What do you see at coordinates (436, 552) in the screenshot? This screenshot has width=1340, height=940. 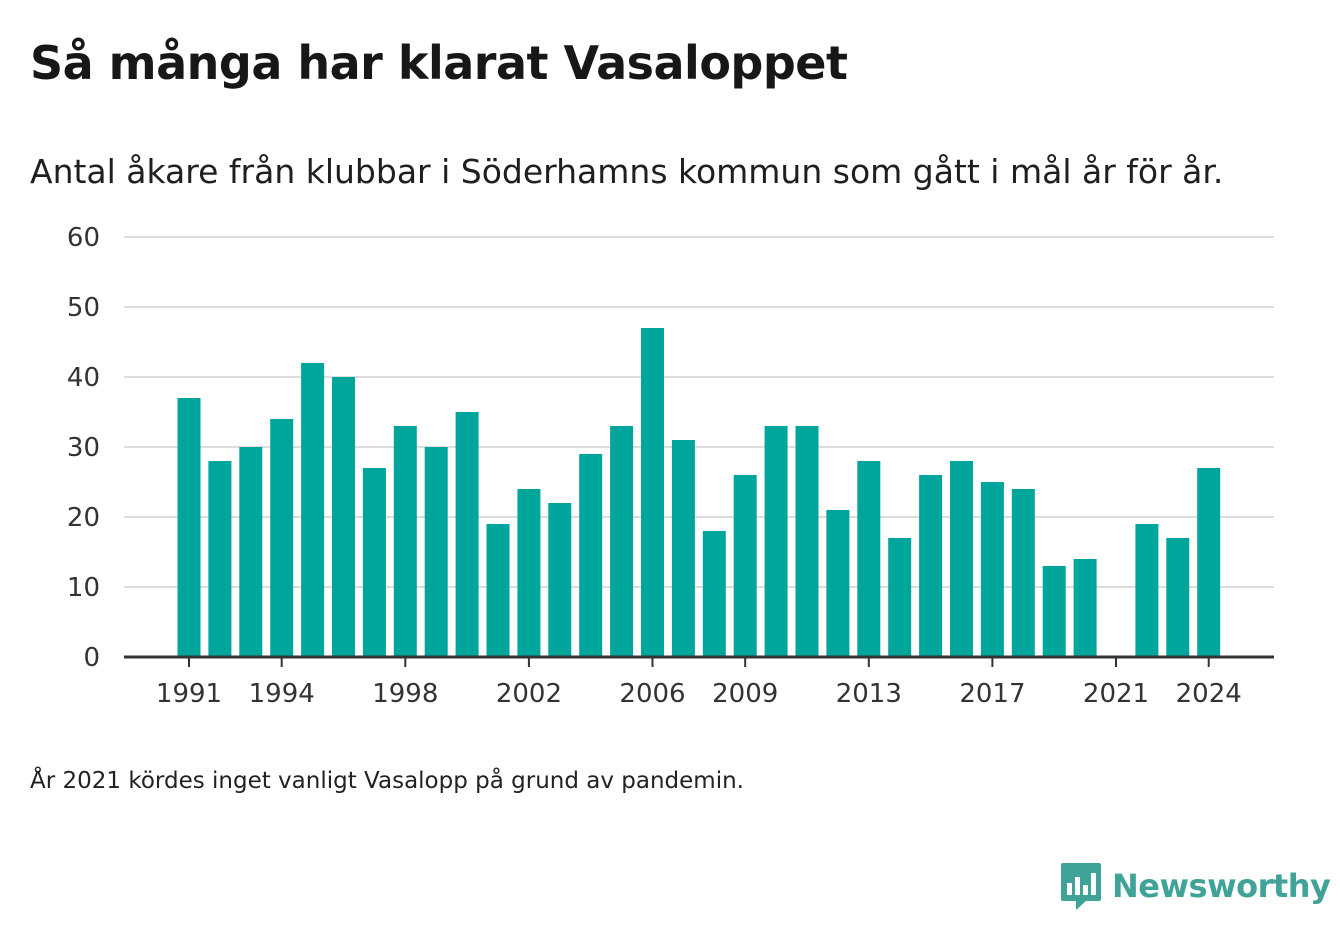 I see `bar-1999` at bounding box center [436, 552].